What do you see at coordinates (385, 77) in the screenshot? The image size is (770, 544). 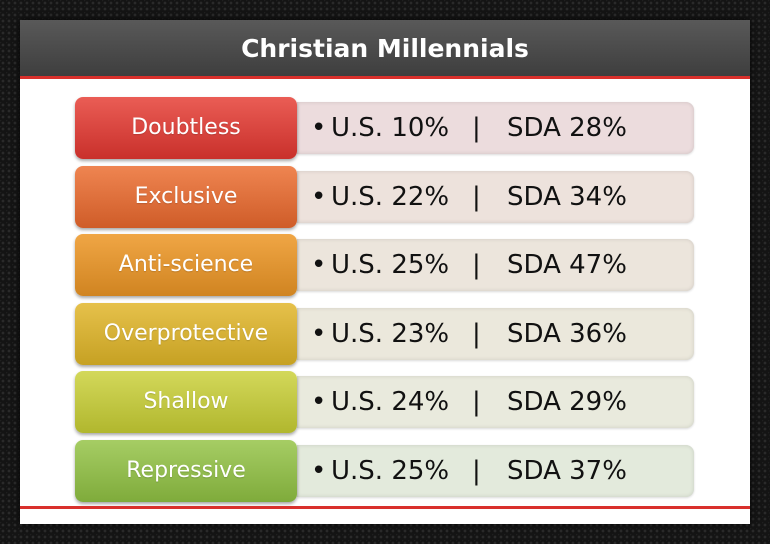 I see `title-divider` at bounding box center [385, 77].